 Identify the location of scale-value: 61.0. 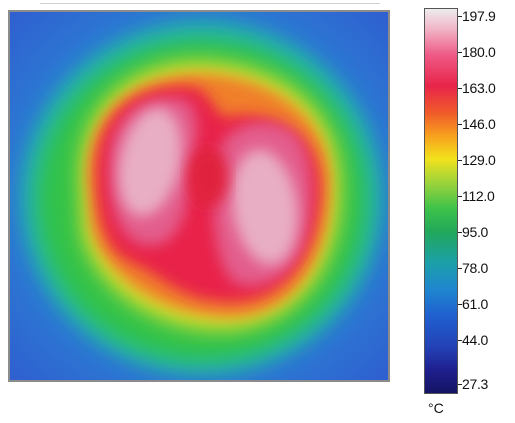
(475, 304).